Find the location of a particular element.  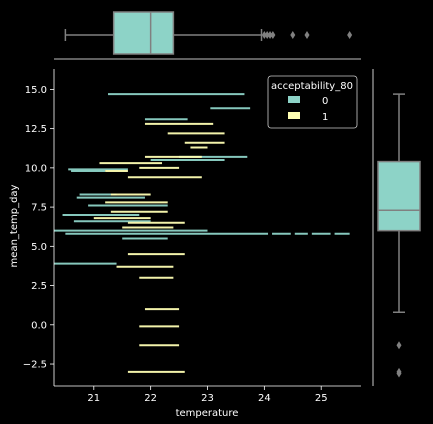

y-tick-label-7: 15.0 is located at coordinates (36, 90).